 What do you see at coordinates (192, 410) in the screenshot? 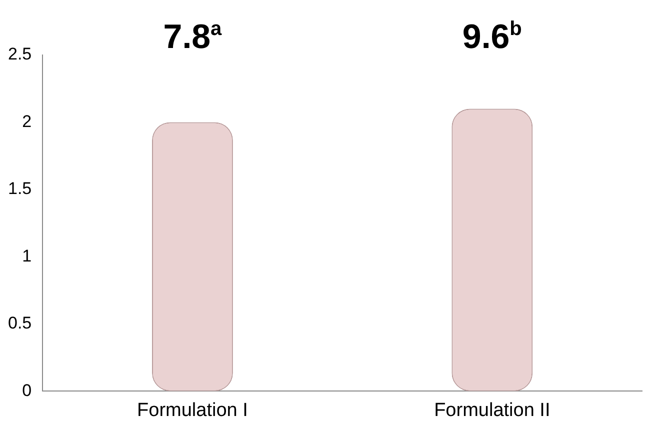
I see `x-tick-label: Formulation I` at bounding box center [192, 410].